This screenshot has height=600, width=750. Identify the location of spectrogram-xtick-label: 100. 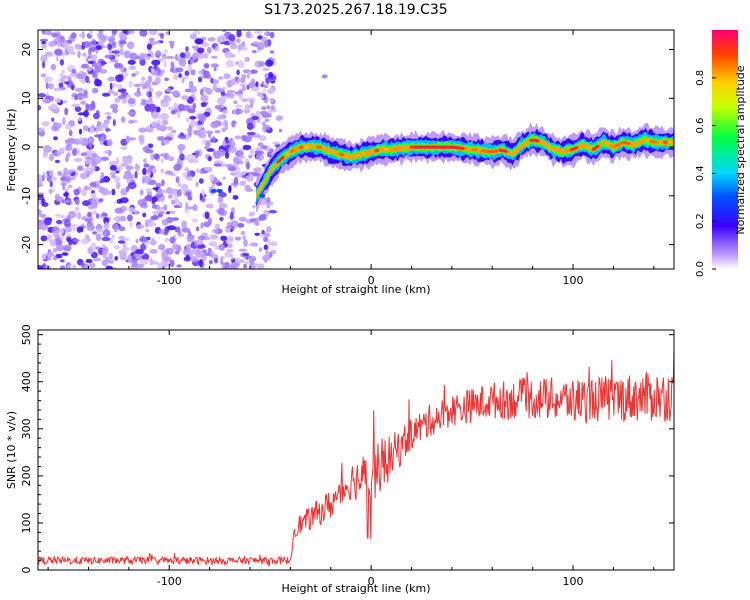
(573, 280).